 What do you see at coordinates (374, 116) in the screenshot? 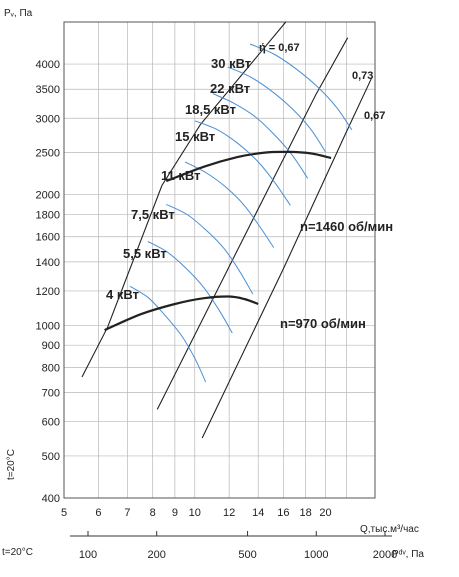
I see `efficiency-label: 0,67` at bounding box center [374, 116].